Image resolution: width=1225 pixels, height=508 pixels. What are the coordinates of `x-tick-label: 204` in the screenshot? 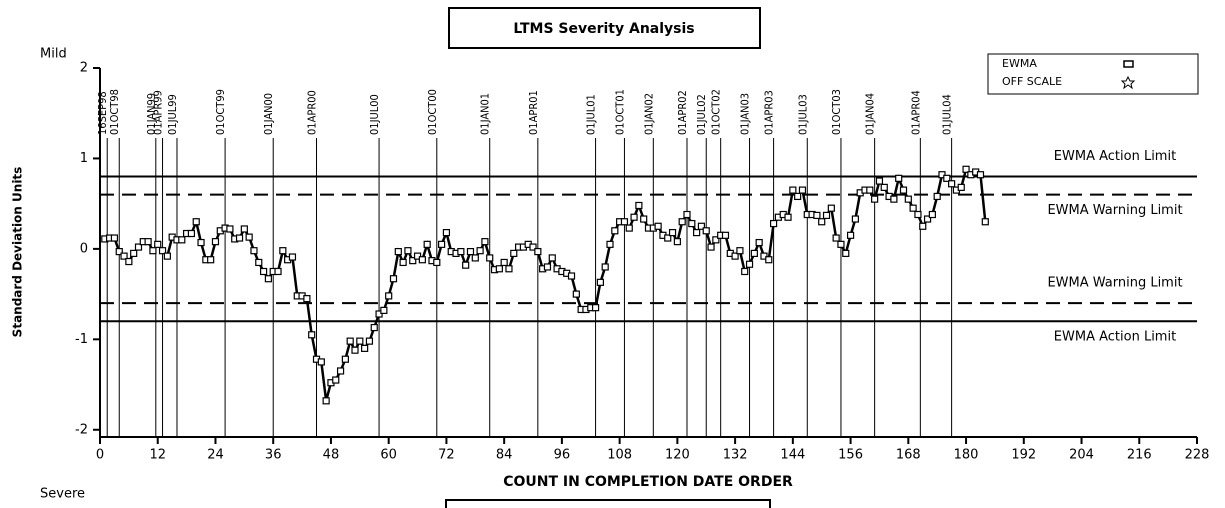 It's located at (1081, 455).